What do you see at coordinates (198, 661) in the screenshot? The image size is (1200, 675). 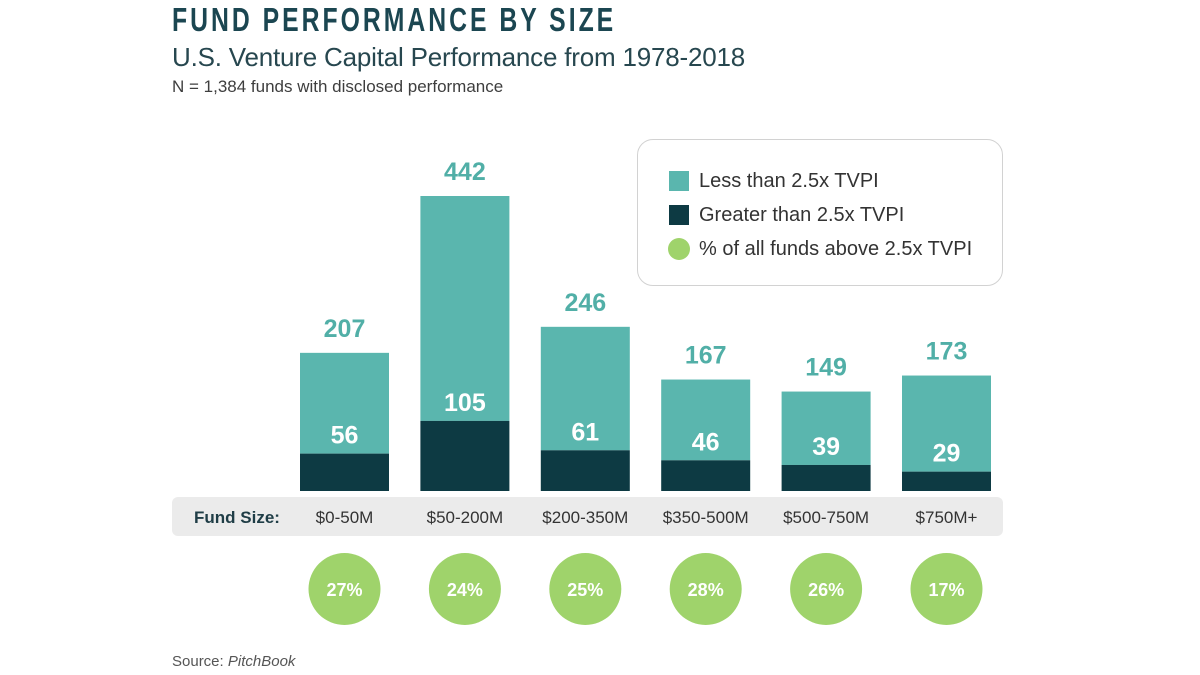 I see `source-label: Source:` at bounding box center [198, 661].